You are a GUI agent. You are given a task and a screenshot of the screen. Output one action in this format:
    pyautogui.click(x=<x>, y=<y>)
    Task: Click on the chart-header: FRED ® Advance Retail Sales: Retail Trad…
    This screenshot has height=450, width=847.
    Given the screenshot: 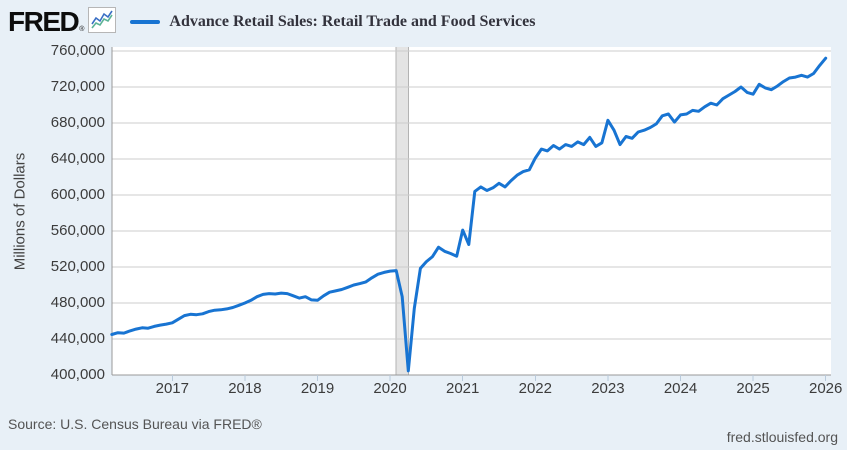 What is the action you would take?
    pyautogui.click(x=271, y=22)
    